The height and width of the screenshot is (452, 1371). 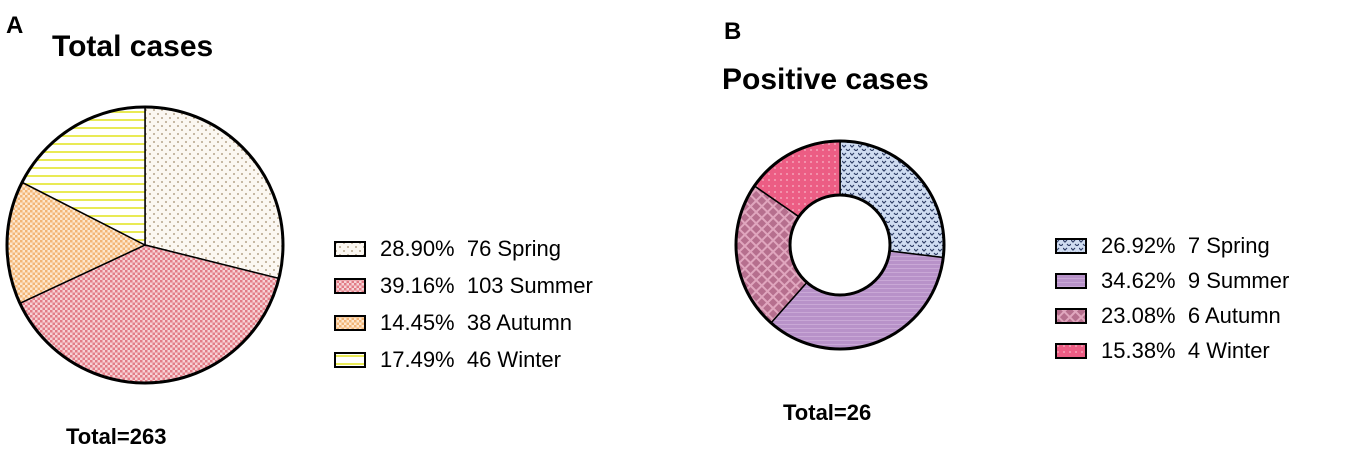 I want to click on legend-item-autumn: 23.08% 6 Autumn, so click(x=1168, y=316).